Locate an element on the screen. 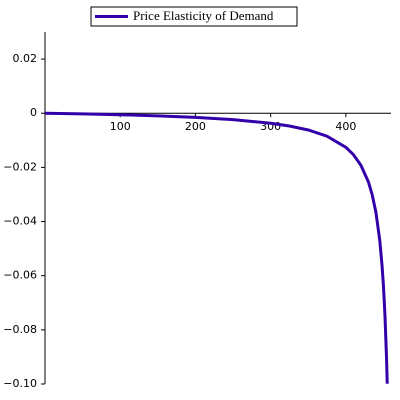 This screenshot has height=400, width=400. legend-box is located at coordinates (194, 16).